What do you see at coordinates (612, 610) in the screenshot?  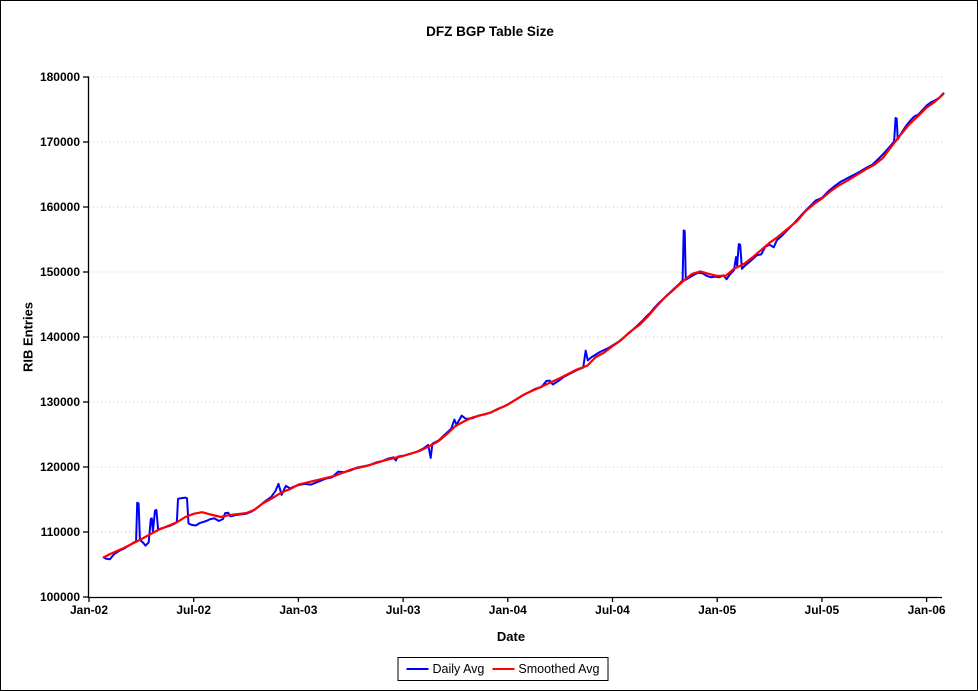 I see `x-tick-label: Jul-04` at bounding box center [612, 610].